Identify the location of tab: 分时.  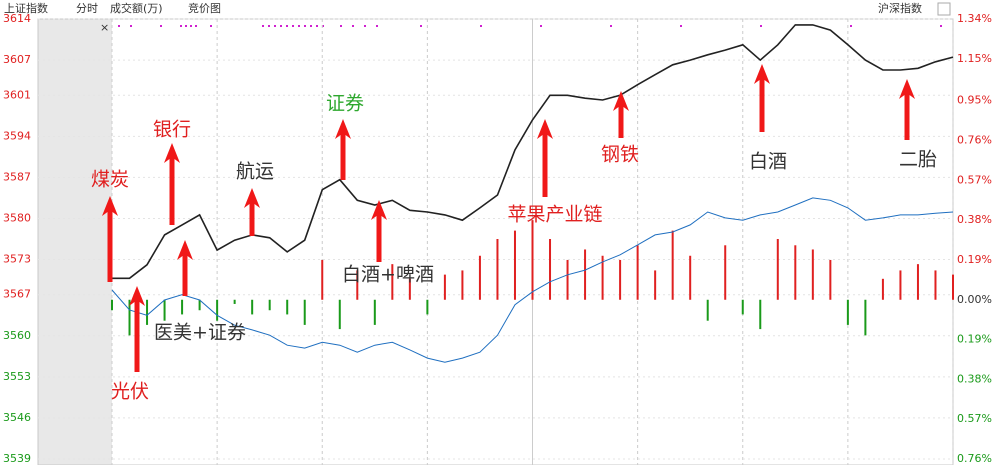
(87, 8).